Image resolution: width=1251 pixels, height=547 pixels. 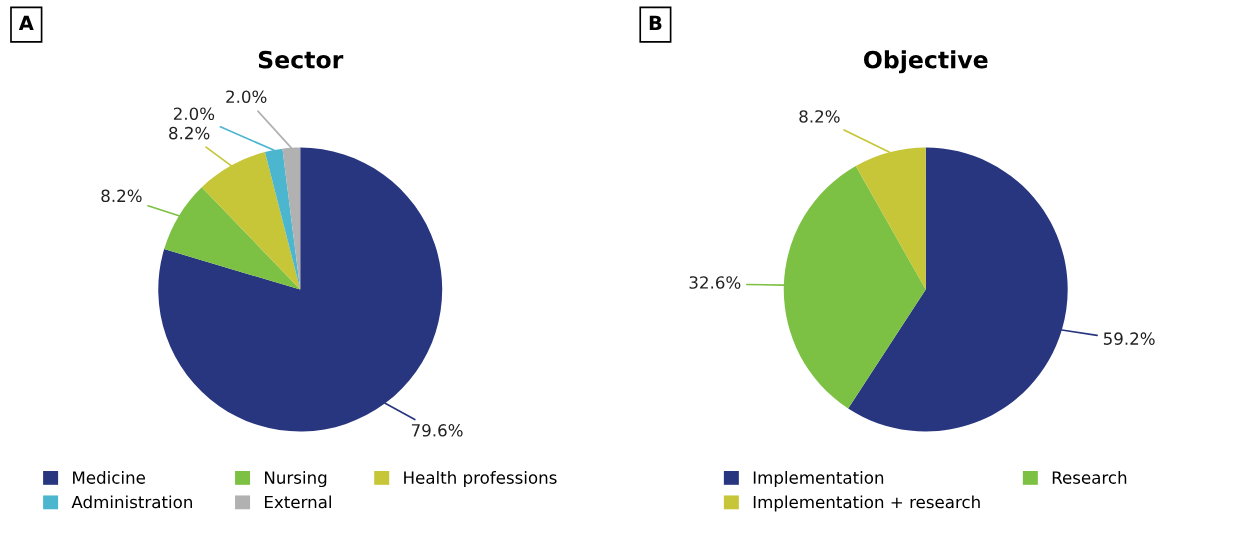 I want to click on legend-label: Health professions, so click(x=480, y=479).